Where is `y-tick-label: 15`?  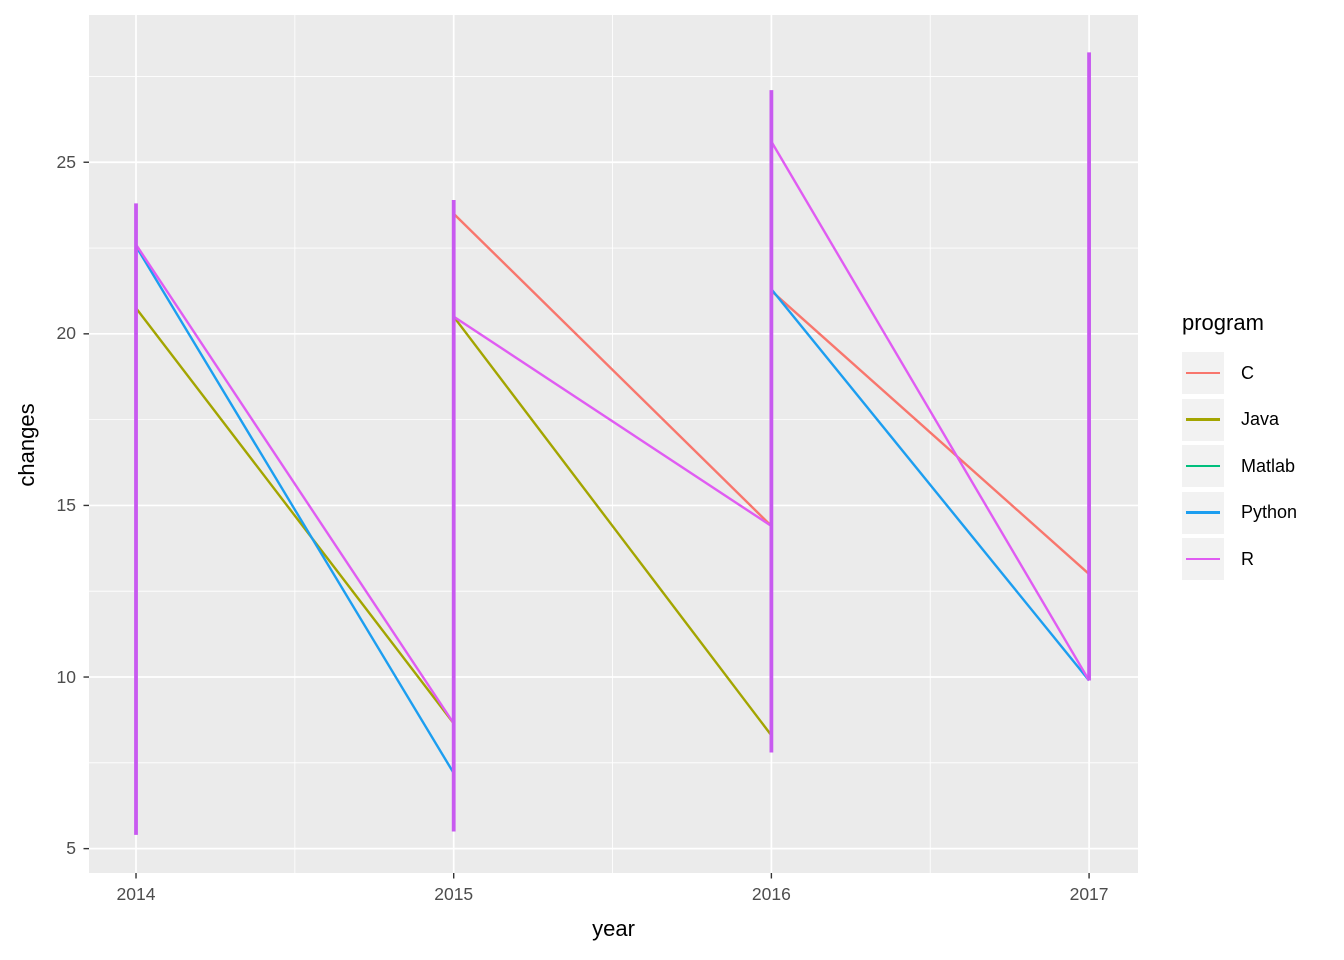
y-tick-label: 15 is located at coordinates (66, 504).